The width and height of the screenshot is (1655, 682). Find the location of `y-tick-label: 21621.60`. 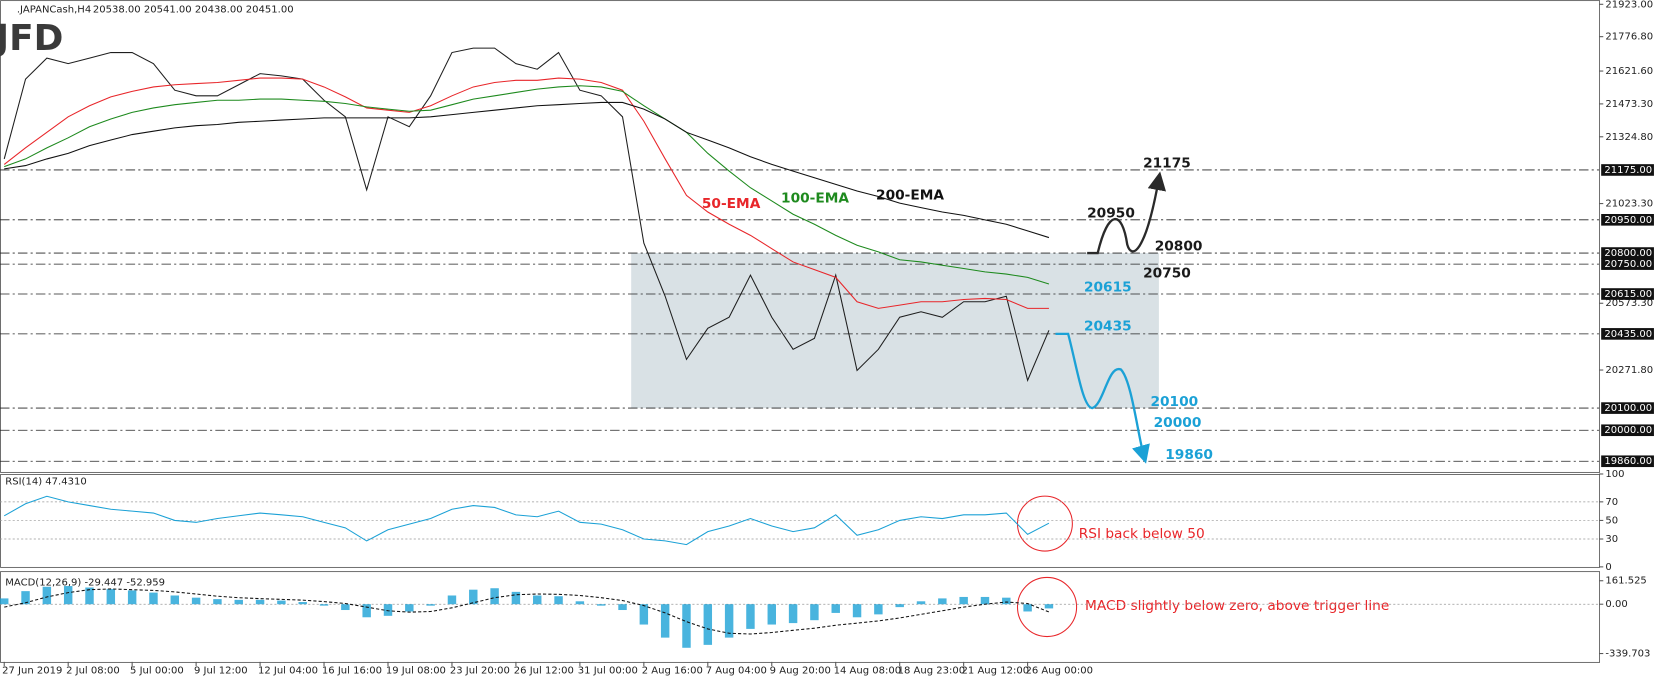

y-tick-label: 21621.60 is located at coordinates (1629, 71).